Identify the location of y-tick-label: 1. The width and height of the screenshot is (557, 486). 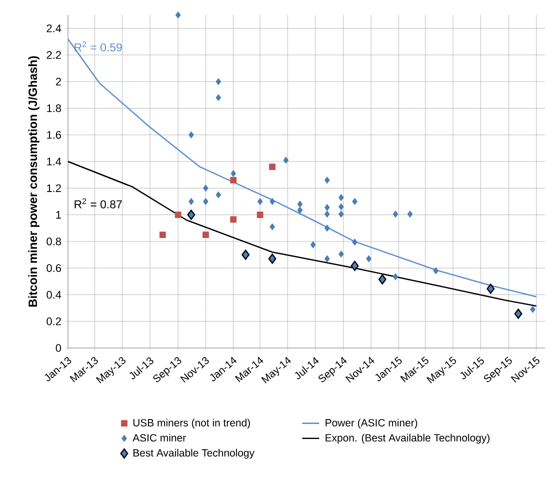
(58, 215).